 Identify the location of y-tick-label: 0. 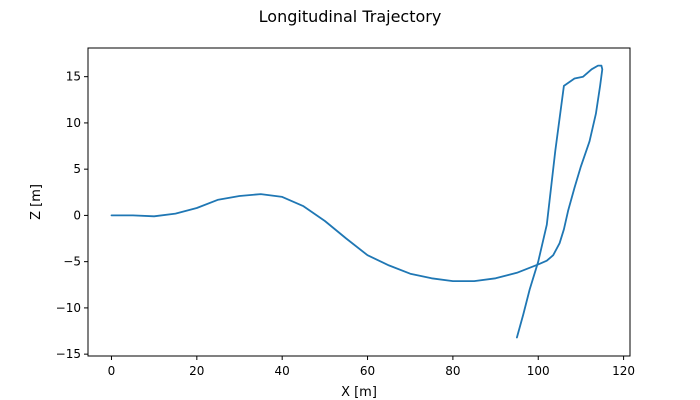
(77, 215).